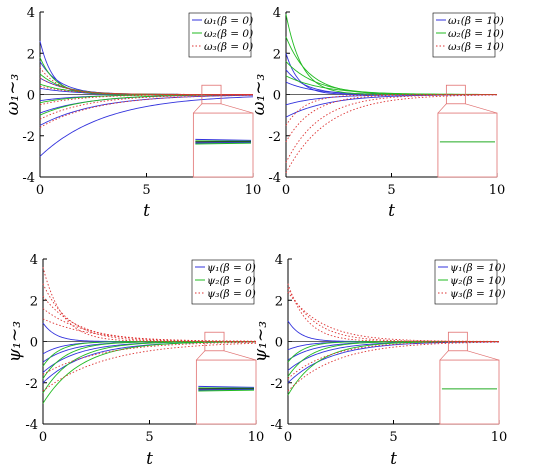 The image size is (550, 472). I want to click on legend-label: ψ₁(β = 10), so click(478, 268).